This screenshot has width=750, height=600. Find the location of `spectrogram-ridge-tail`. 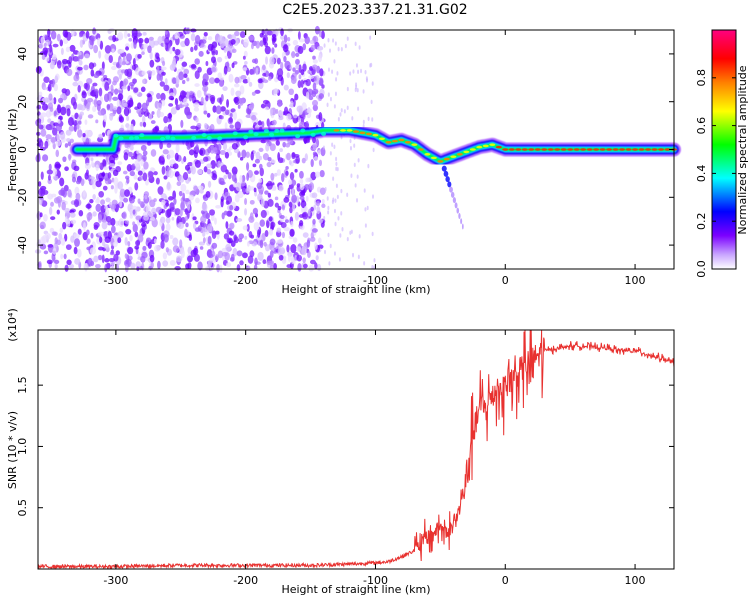

spectrogram-ridge-tail is located at coordinates (447, 179).